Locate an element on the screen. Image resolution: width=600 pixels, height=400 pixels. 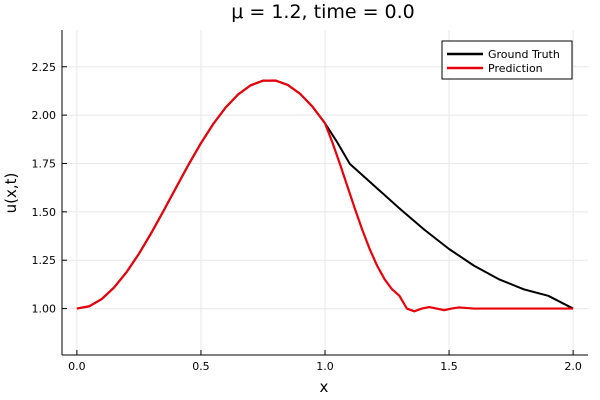
y-tick-label: 1.75 is located at coordinates (44, 163).